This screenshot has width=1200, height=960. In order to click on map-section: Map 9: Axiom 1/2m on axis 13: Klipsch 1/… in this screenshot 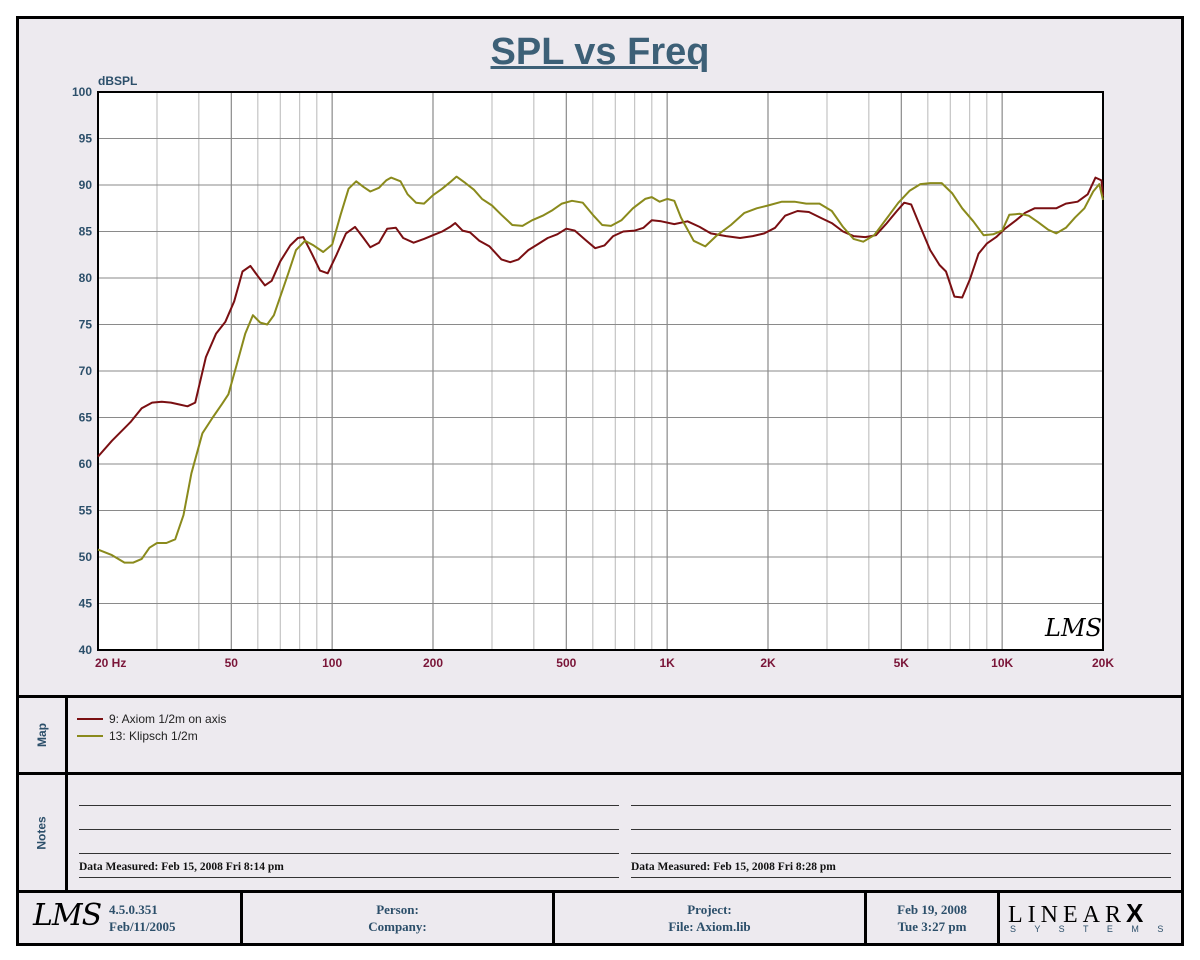, I will do `click(600, 735)`.